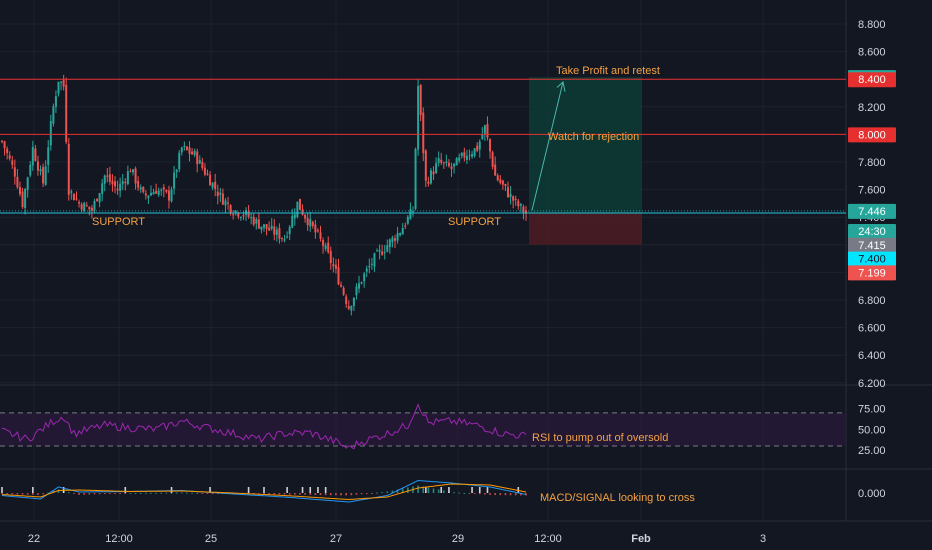 This screenshot has width=932, height=550. What do you see at coordinates (397, 539) in the screenshot?
I see `time-axis: 22 12:00 25 27 29 12:00 Feb 3` at bounding box center [397, 539].